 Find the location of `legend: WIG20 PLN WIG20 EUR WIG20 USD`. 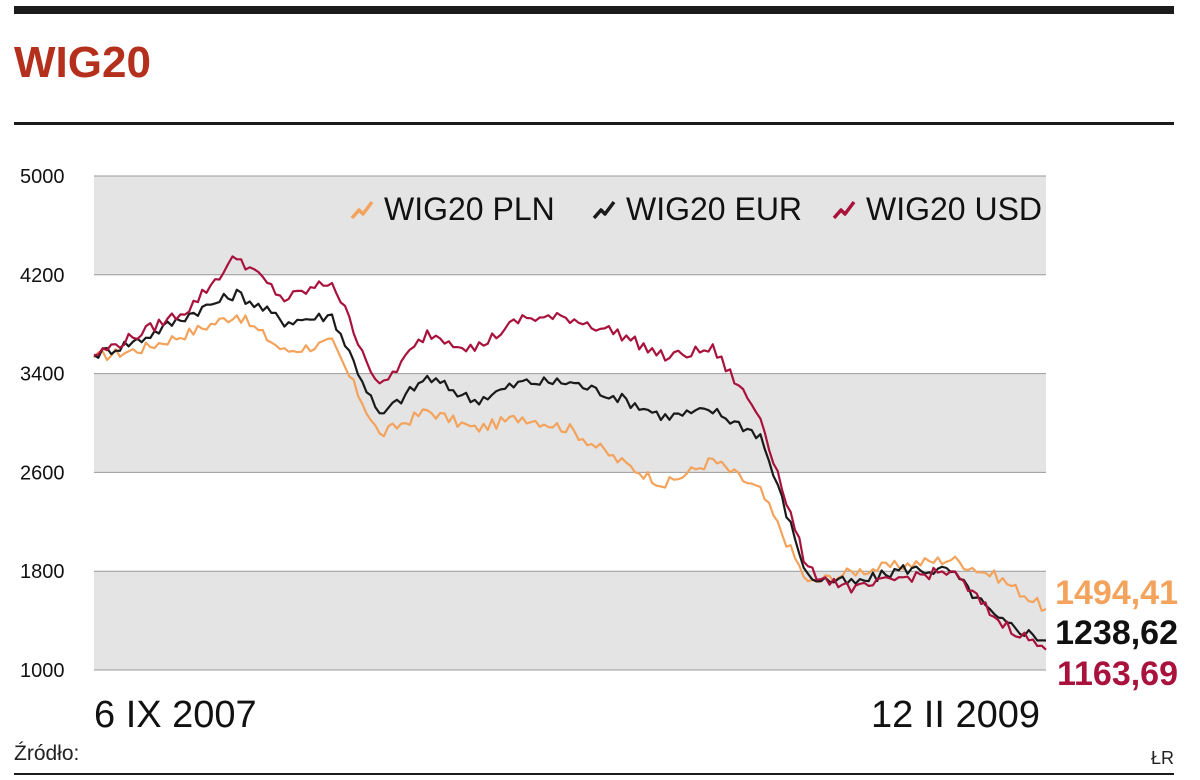

legend: WIG20 PLN WIG20 EUR WIG20 USD is located at coordinates (696, 209).